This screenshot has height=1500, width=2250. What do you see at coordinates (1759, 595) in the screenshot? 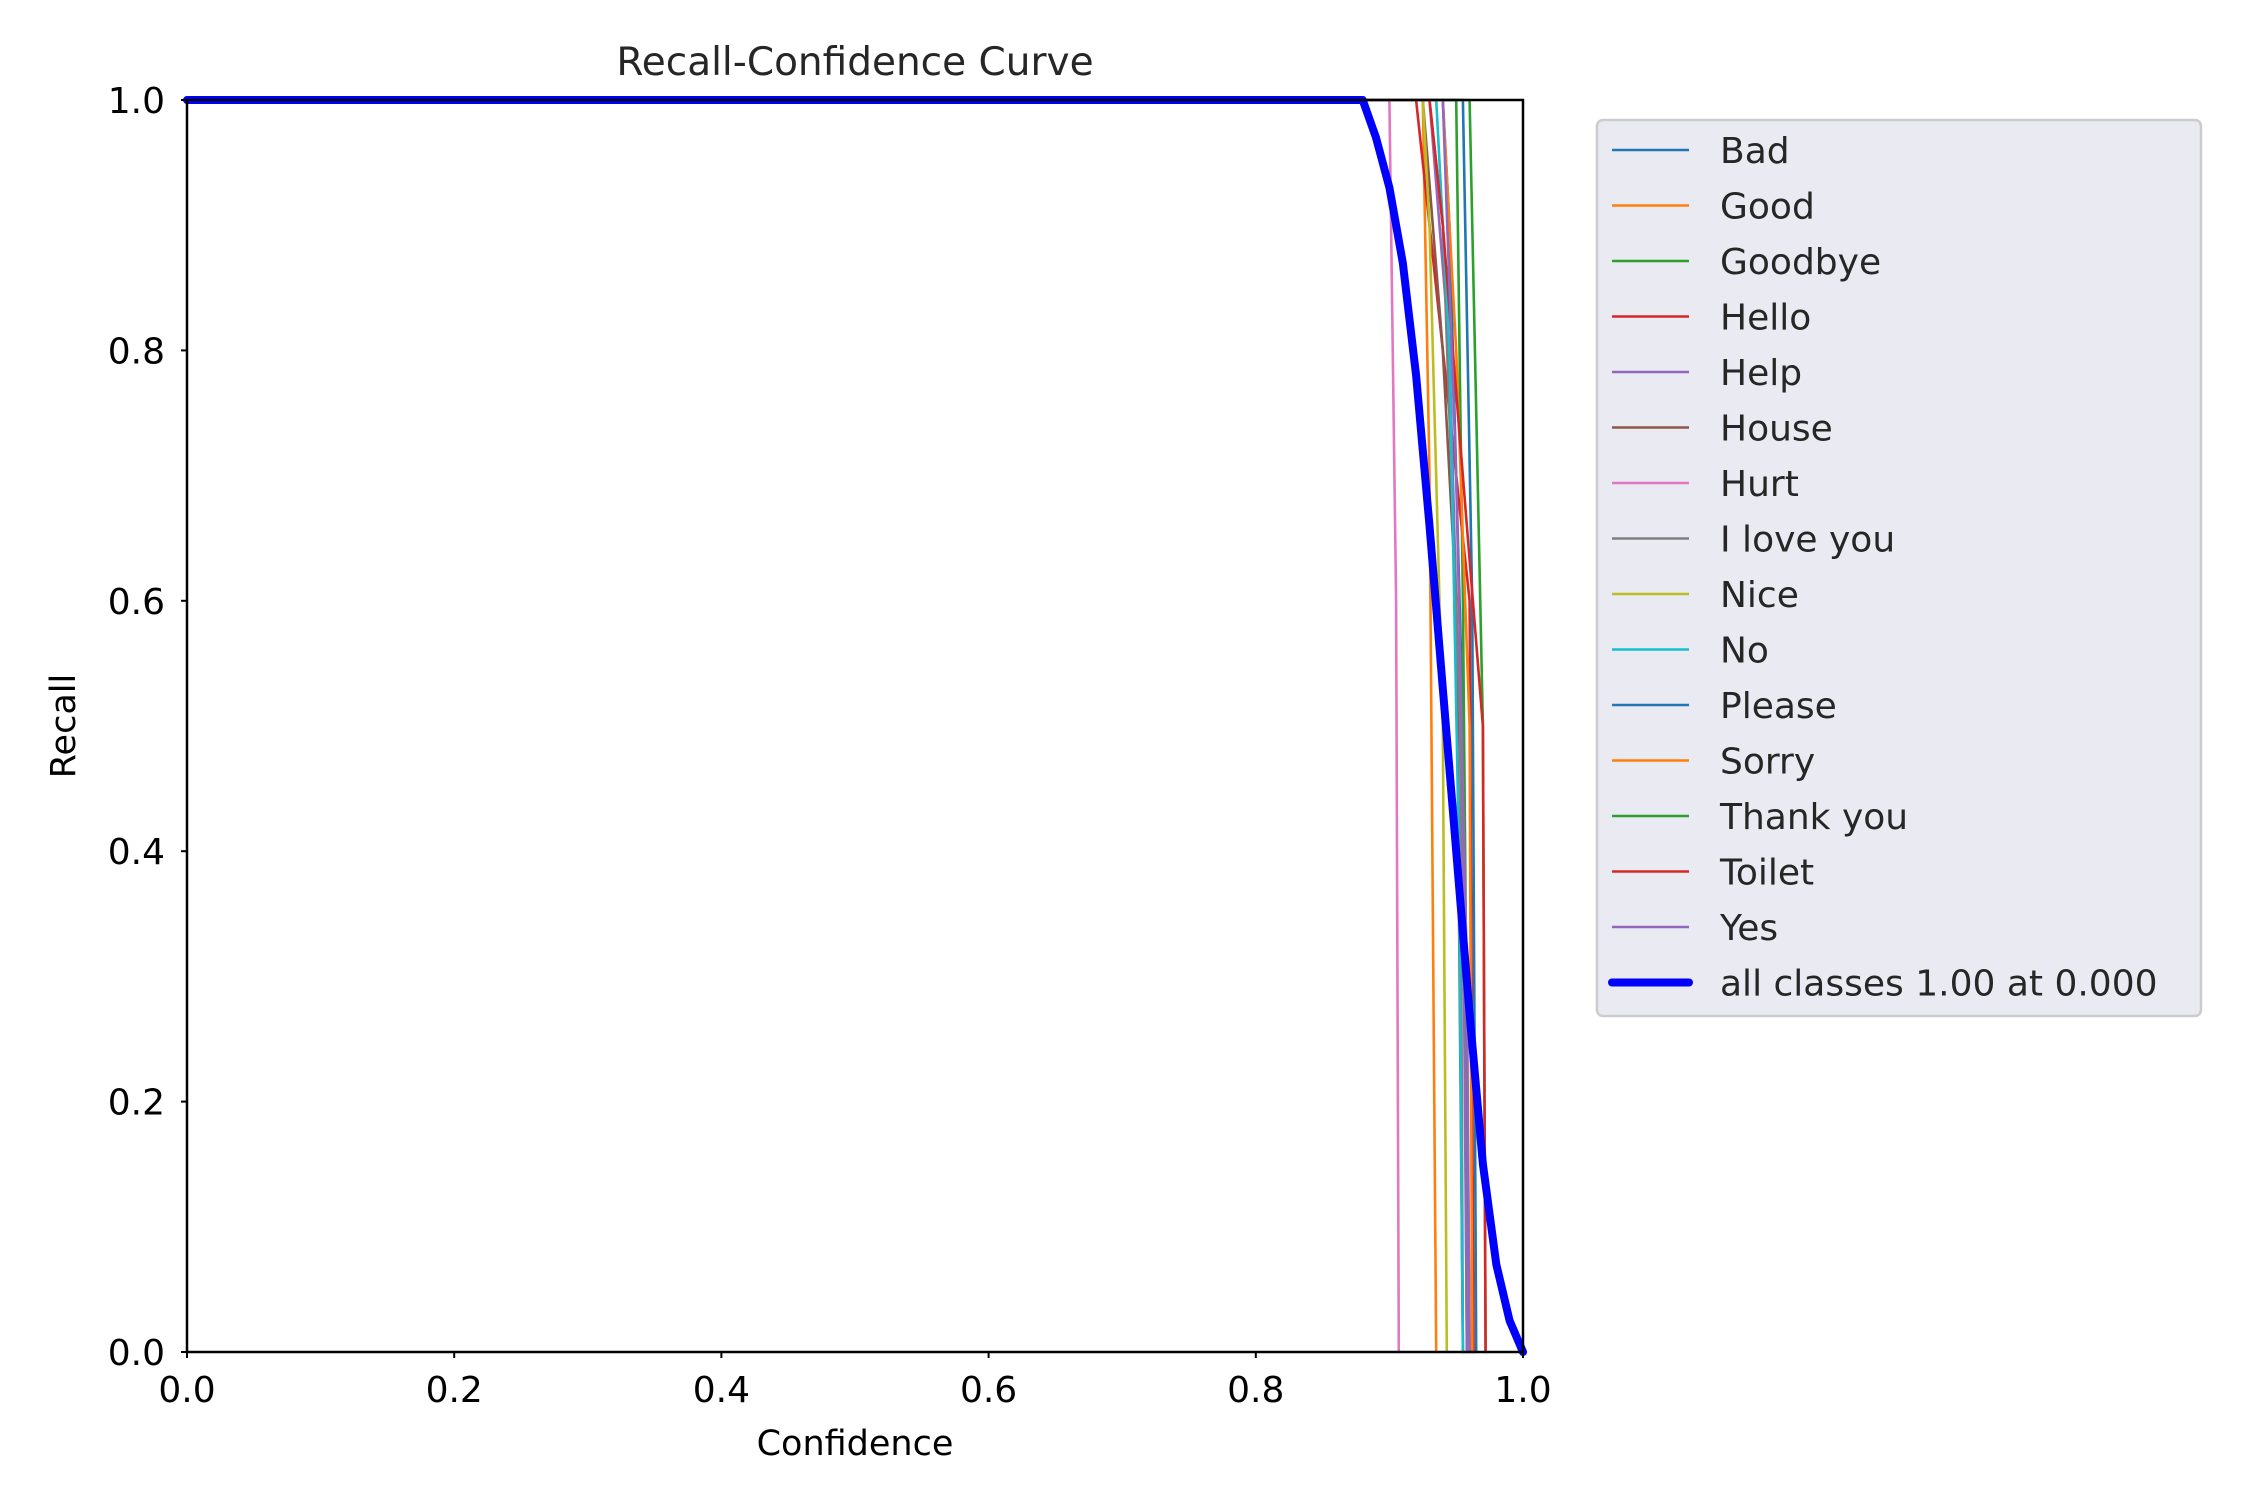
I see `legend-label-8: Nice` at bounding box center [1759, 595].